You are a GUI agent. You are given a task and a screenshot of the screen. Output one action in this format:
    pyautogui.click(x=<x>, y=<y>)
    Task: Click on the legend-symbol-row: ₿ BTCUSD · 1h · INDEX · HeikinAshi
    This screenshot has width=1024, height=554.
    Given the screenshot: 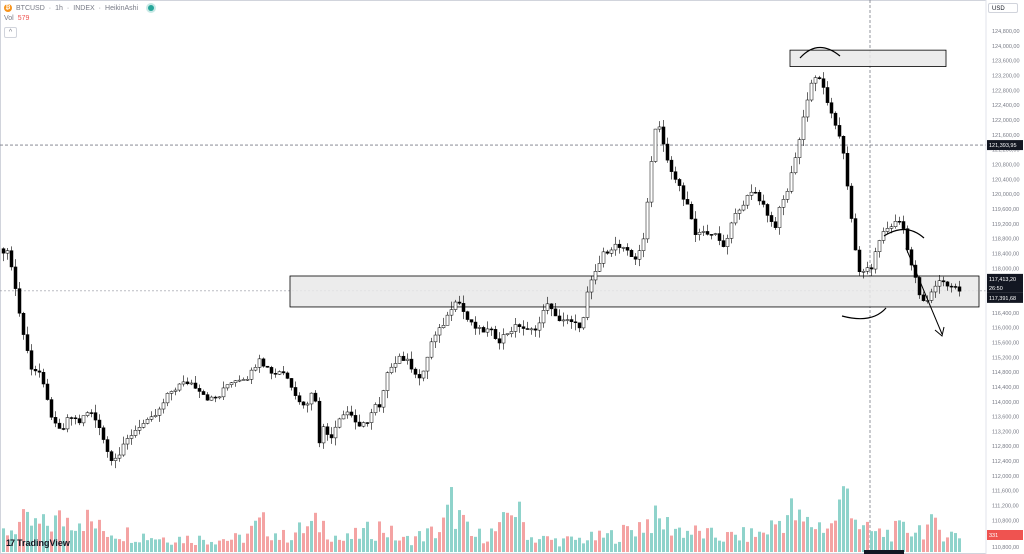 What is the action you would take?
    pyautogui.click(x=79, y=8)
    